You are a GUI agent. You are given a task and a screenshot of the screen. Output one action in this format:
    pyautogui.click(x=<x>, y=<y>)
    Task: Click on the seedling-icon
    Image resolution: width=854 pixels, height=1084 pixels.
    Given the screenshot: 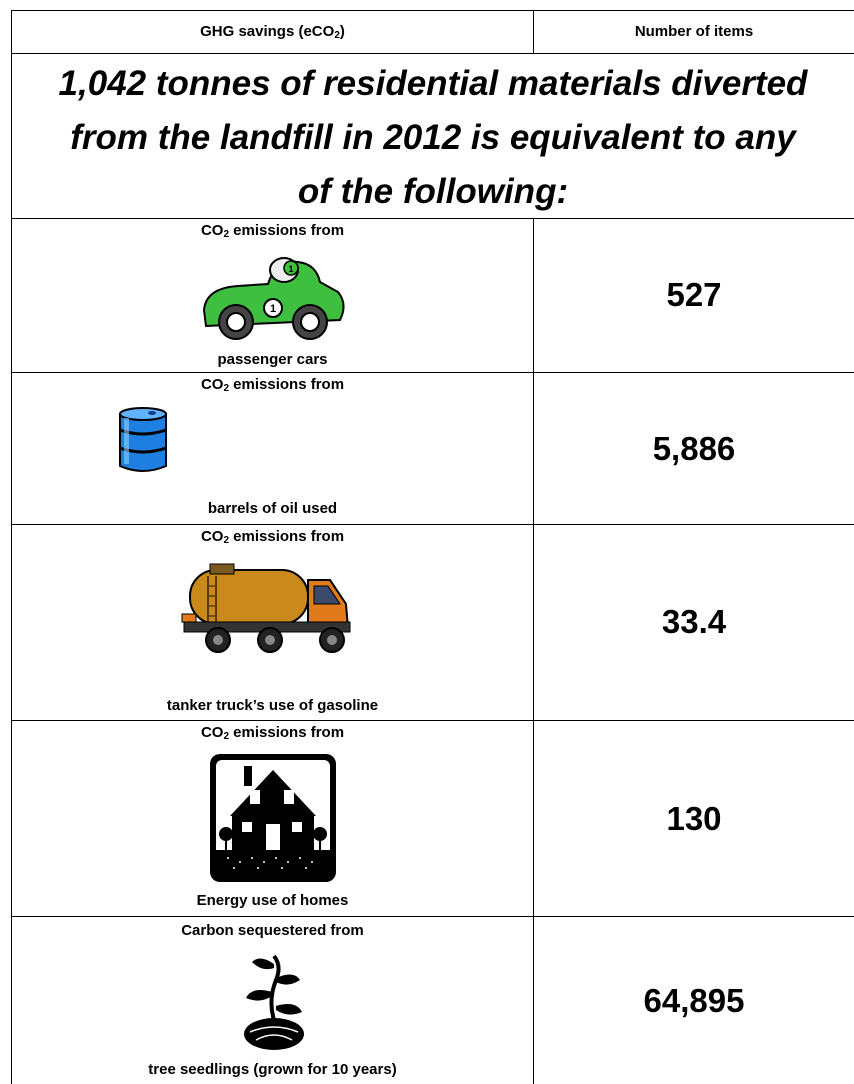 What is the action you would take?
    pyautogui.click(x=274, y=1002)
    